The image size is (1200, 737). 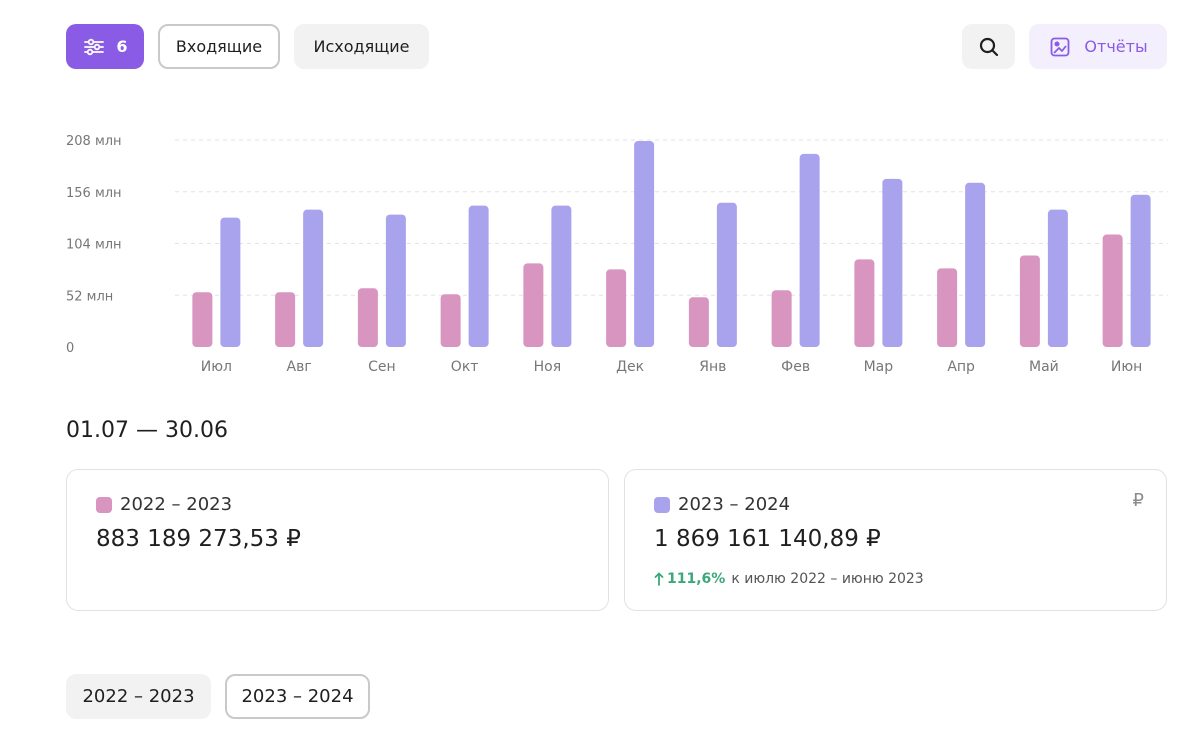 I want to click on y-tick-label: 208 млн, so click(x=94, y=141).